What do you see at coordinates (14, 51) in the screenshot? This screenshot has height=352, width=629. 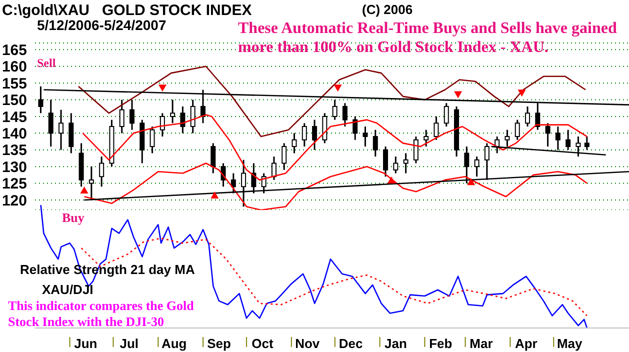 I see `y-tick-label: 165` at bounding box center [14, 51].